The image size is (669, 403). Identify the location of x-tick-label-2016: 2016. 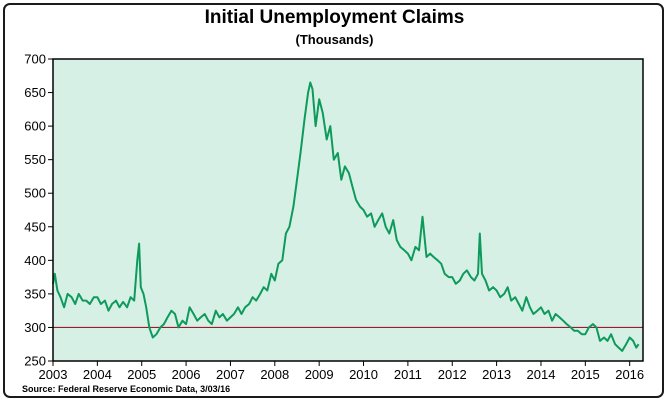
(629, 374).